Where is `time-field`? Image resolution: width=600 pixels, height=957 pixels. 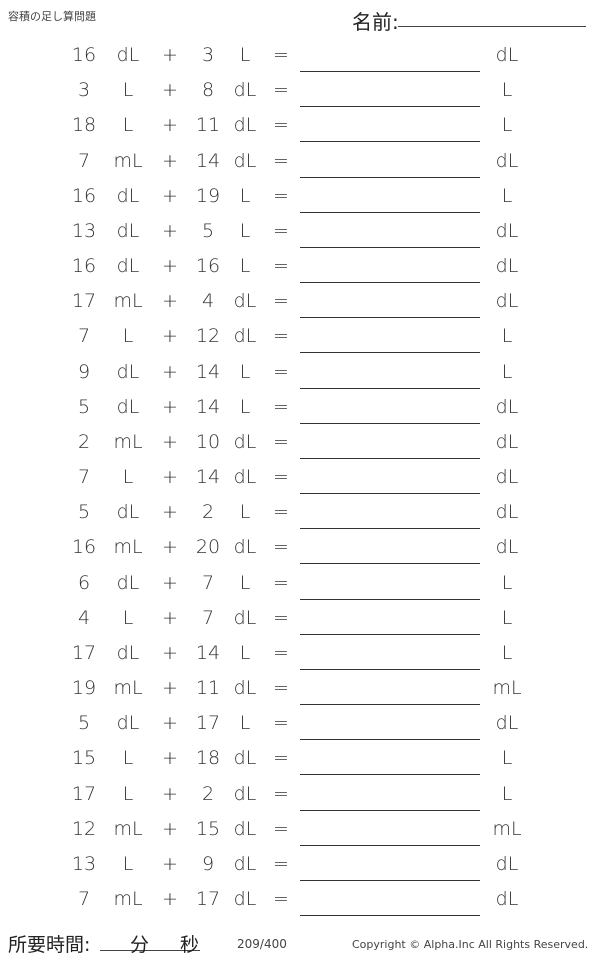
time-field is located at coordinates (150, 950).